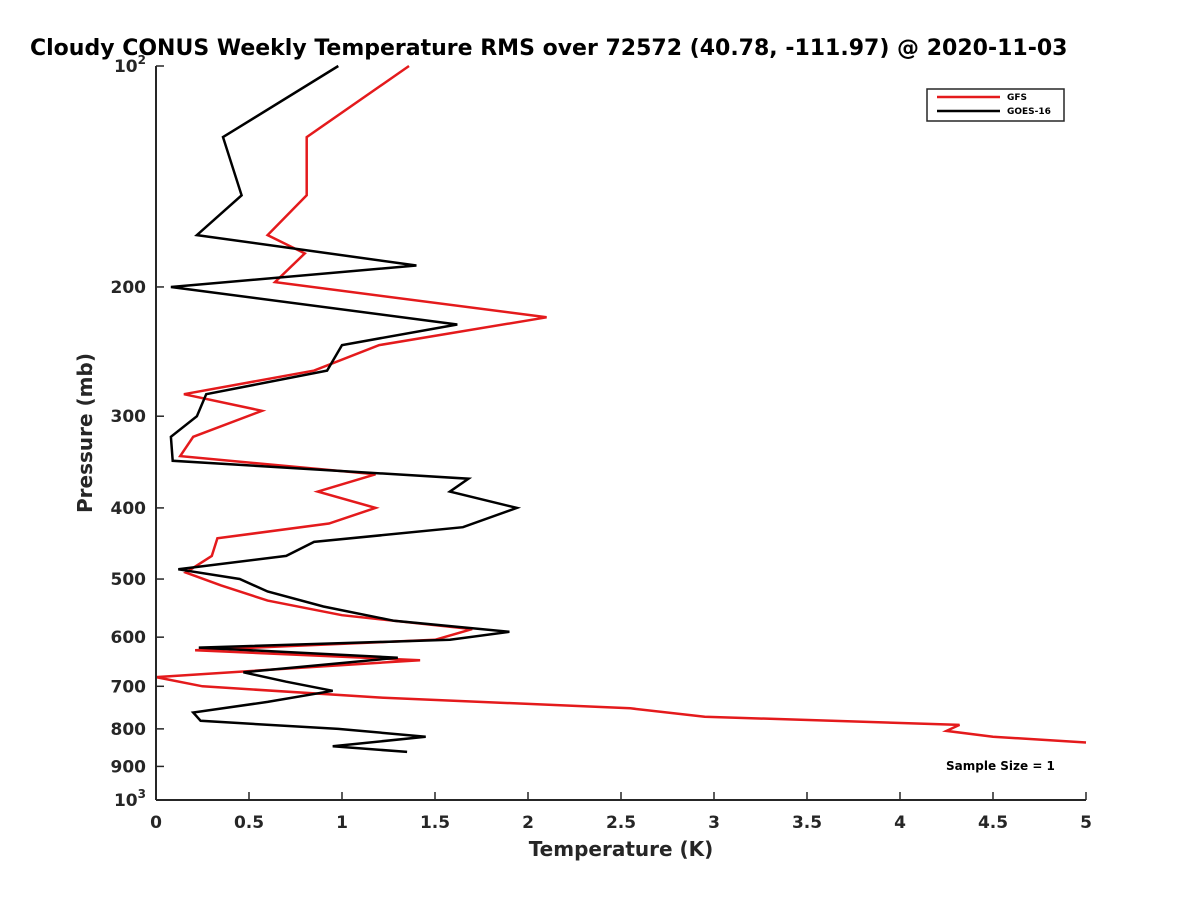 The width and height of the screenshot is (1200, 900). I want to click on y-tick-label: 900, so click(129, 767).